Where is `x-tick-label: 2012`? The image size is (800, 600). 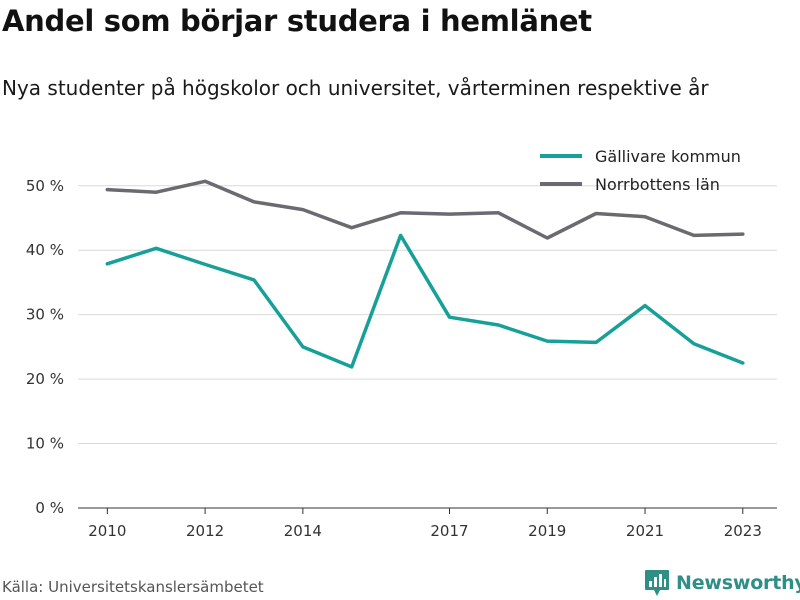 x-tick-label: 2012 is located at coordinates (205, 531).